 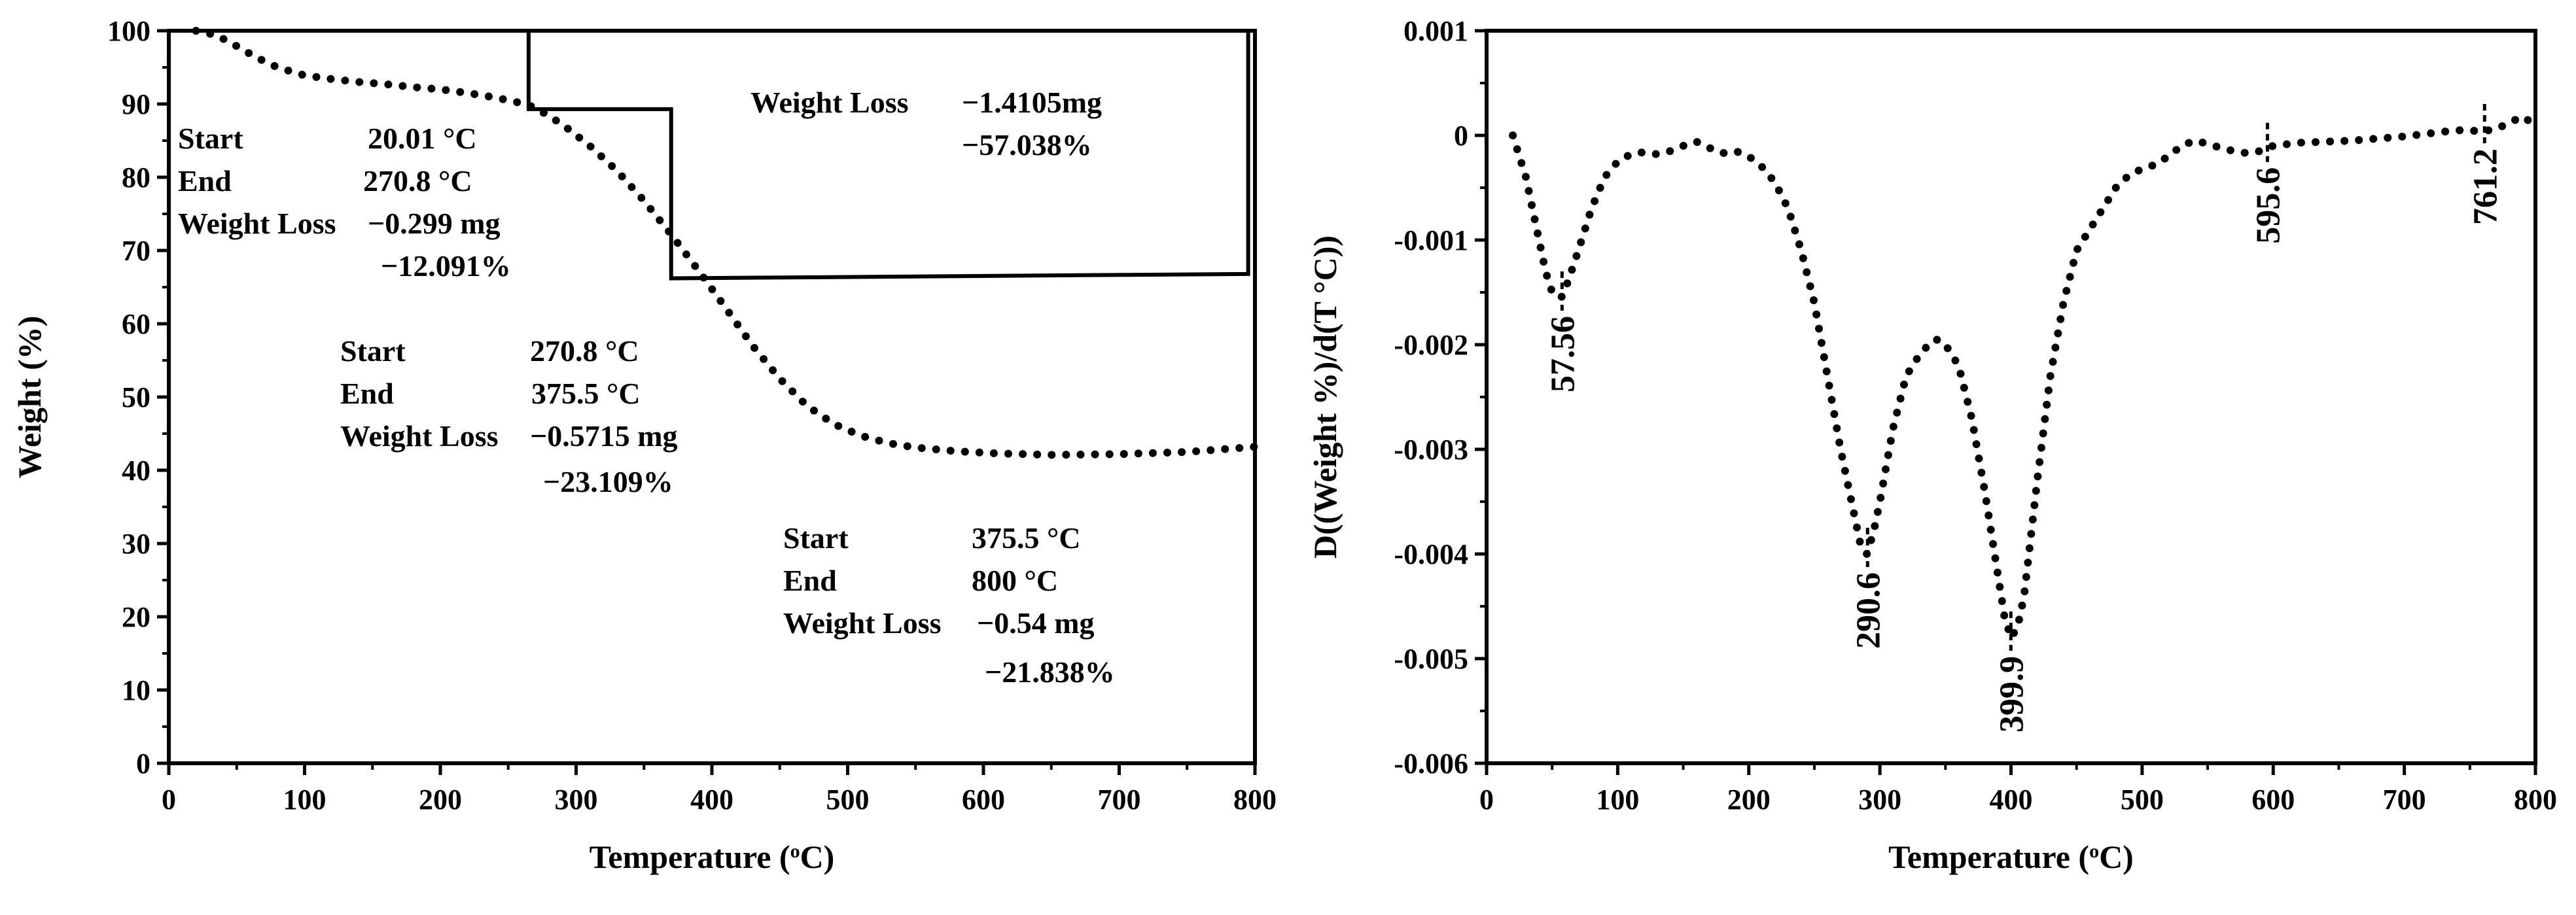 What do you see at coordinates (926, 124) in the screenshot?
I see `tga-annotation-total: Weight Loss −1.4105mg −57.038%` at bounding box center [926, 124].